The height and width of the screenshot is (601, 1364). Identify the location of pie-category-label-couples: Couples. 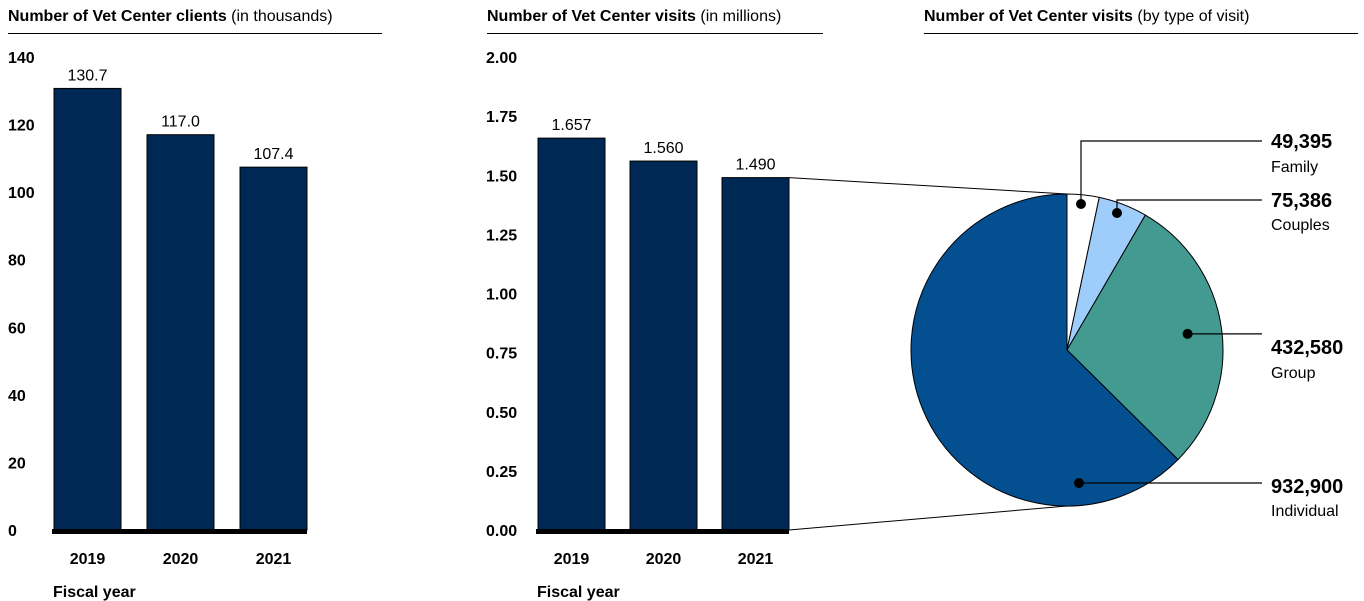
(1300, 225).